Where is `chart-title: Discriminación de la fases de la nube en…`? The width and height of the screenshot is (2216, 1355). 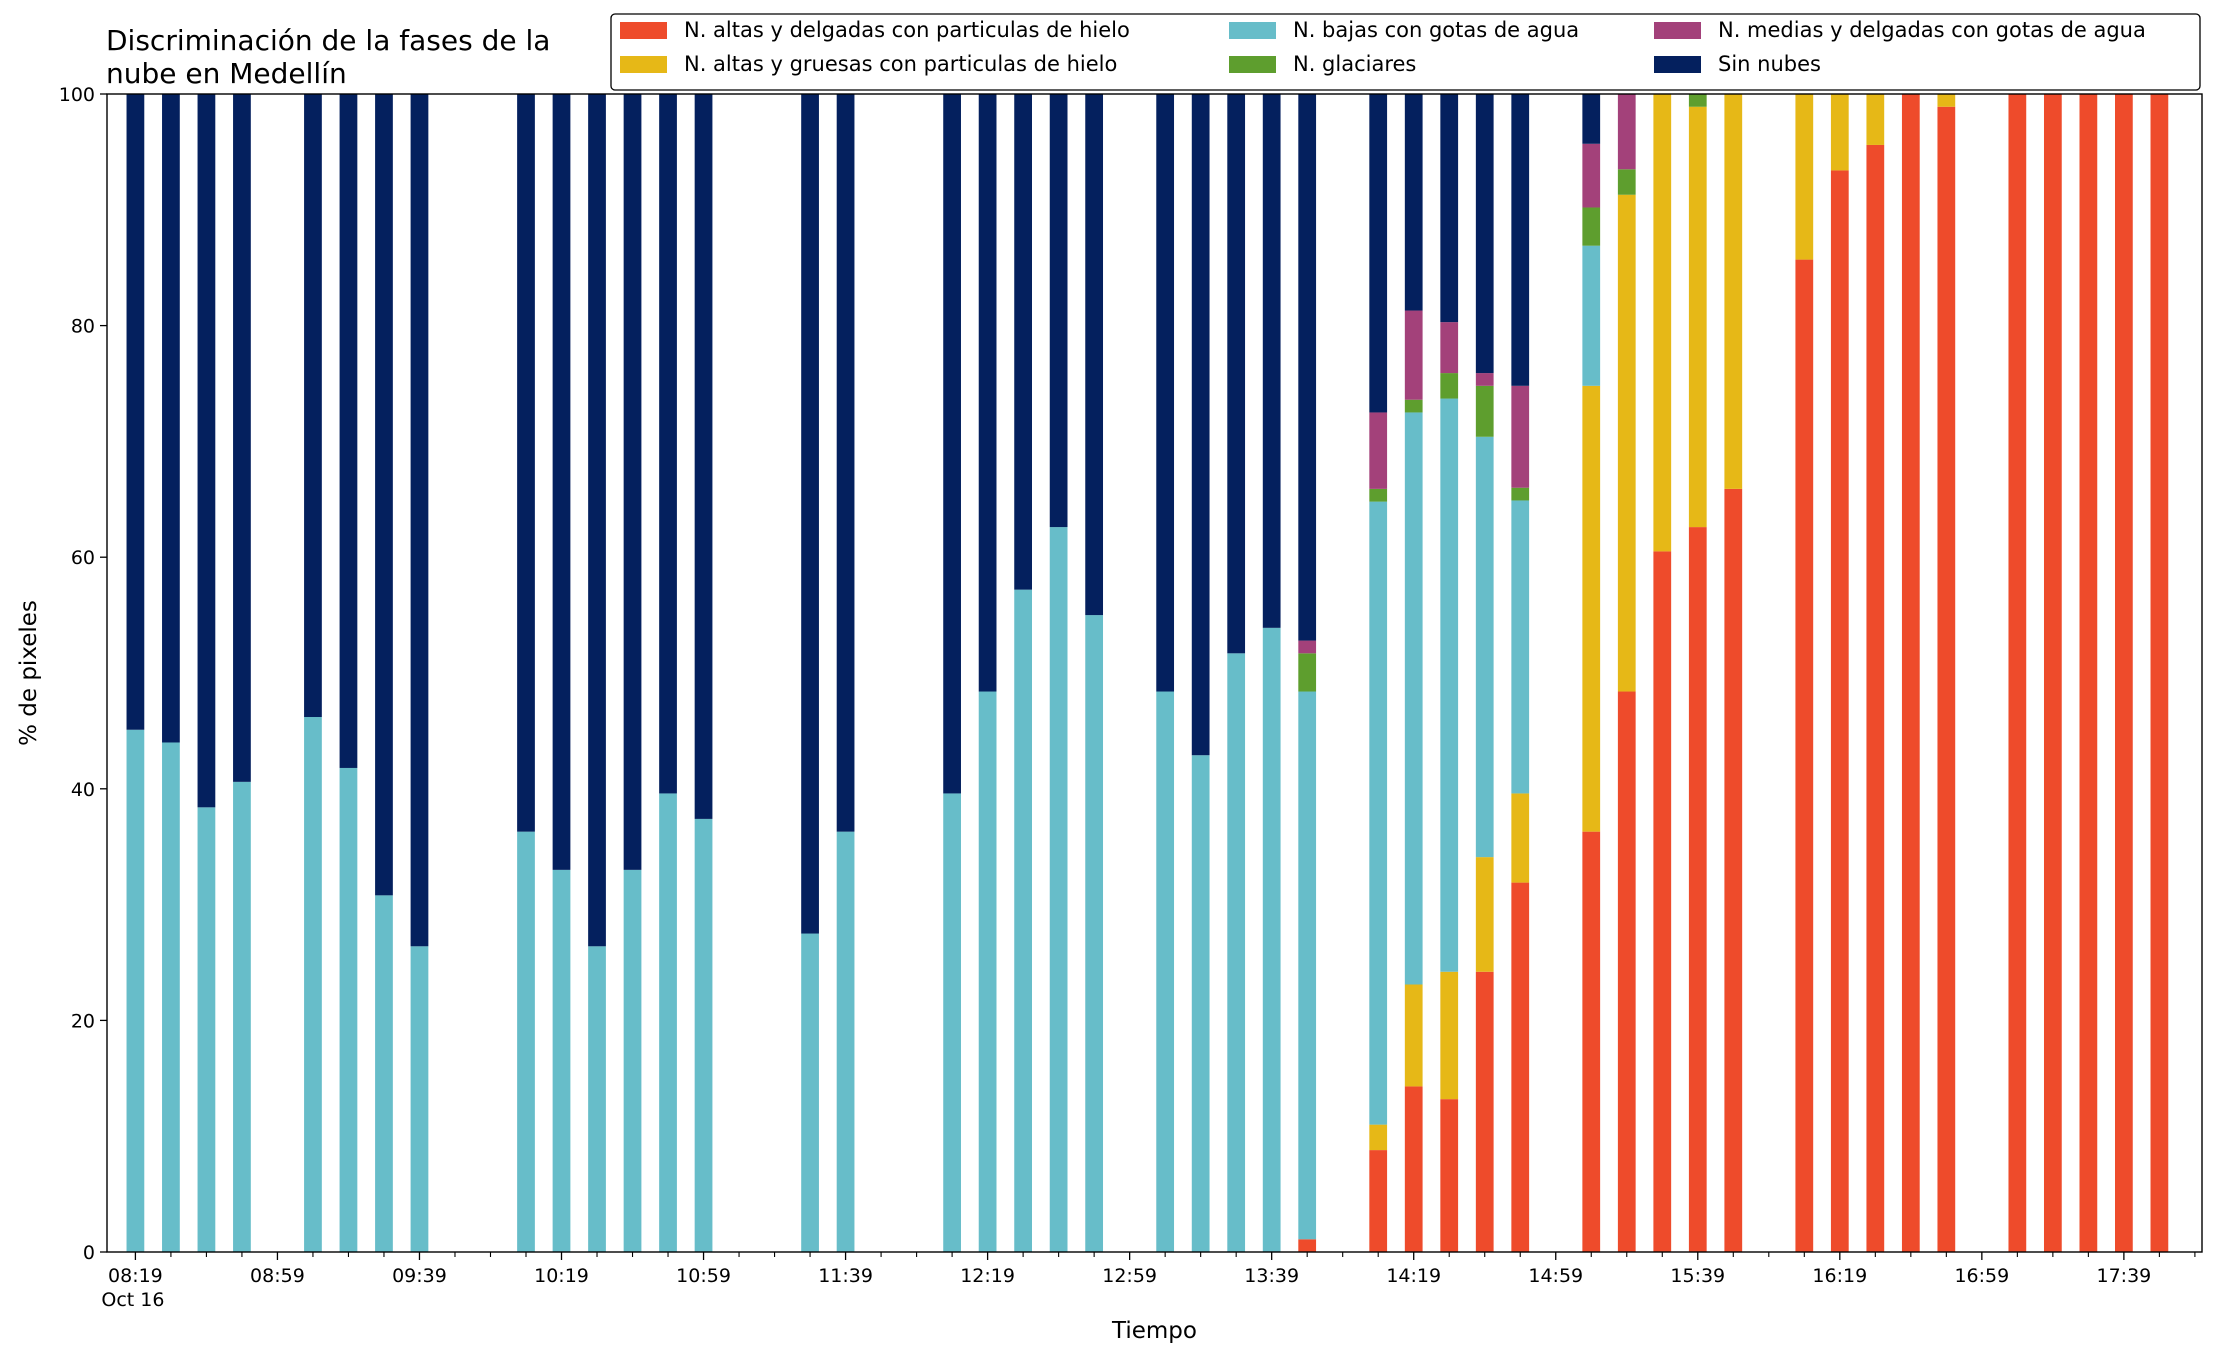
chart-title: Discriminación de la fases de la nube en… is located at coordinates (332, 57).